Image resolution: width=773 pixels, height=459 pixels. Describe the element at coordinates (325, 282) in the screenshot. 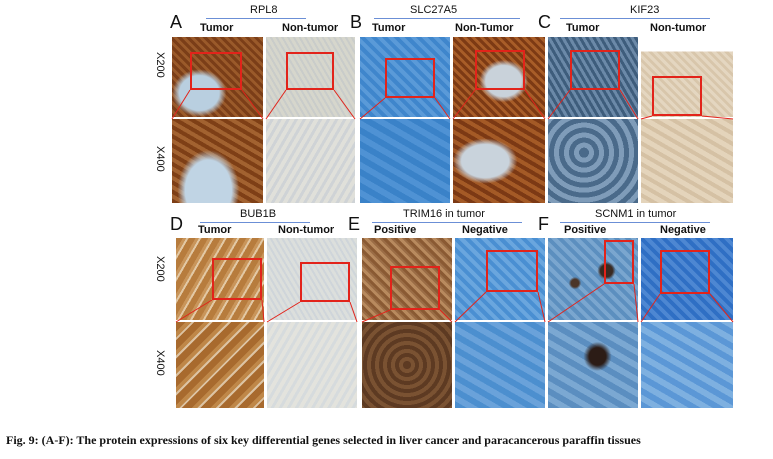

I see `roi-box-d-nontumor` at that location.